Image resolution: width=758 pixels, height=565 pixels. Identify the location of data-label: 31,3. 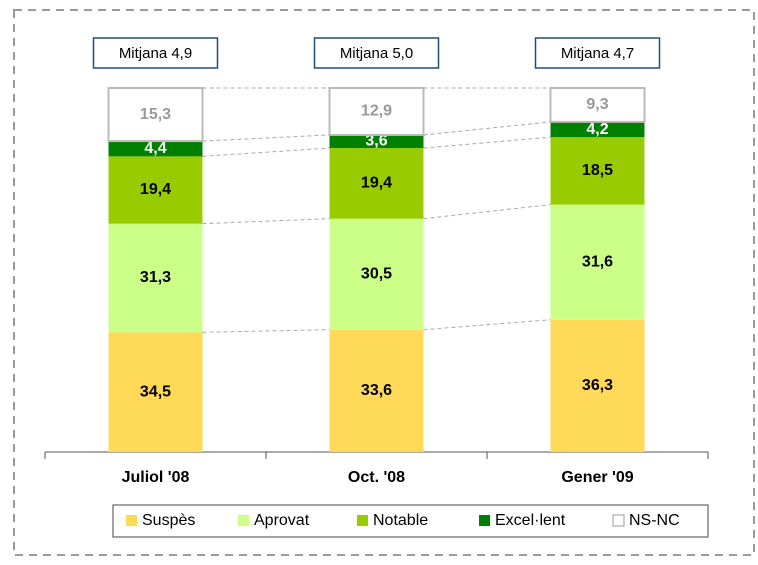
(155, 277).